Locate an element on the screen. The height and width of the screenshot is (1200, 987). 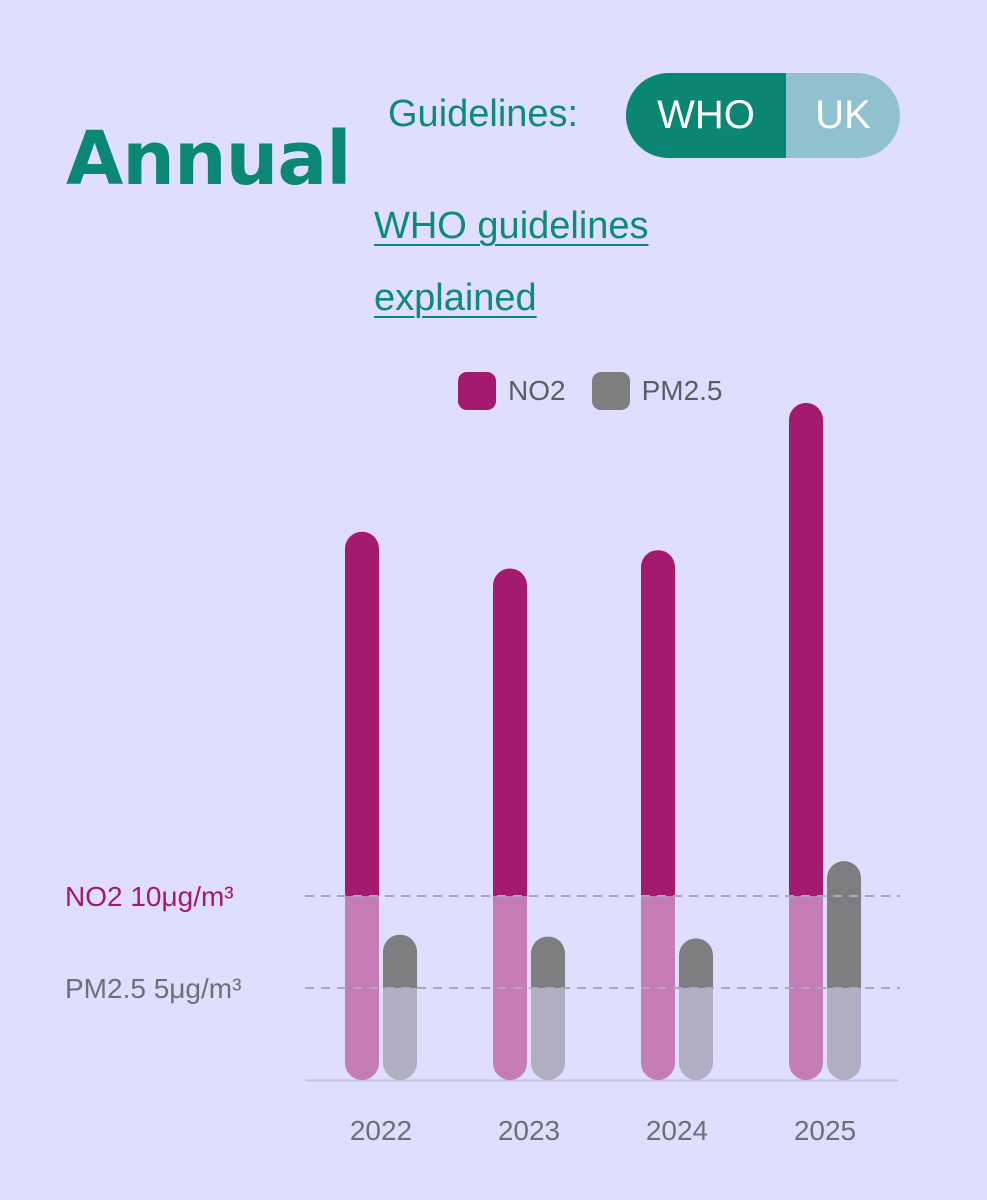
who-guidelines-link: WHO guidelines explained is located at coordinates (511, 262).